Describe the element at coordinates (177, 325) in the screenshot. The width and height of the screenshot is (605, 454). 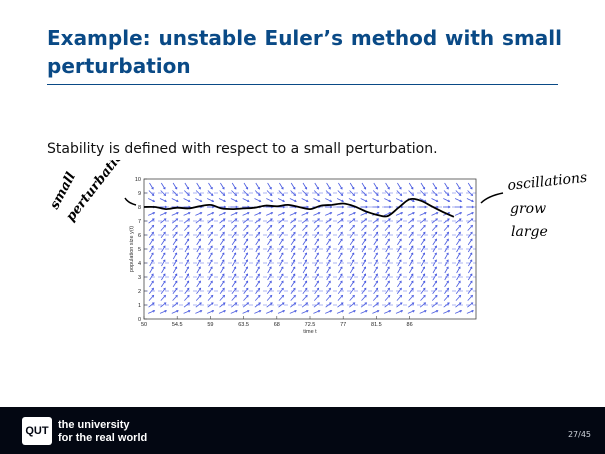
I see `x-tick-label: 54.5` at that location.